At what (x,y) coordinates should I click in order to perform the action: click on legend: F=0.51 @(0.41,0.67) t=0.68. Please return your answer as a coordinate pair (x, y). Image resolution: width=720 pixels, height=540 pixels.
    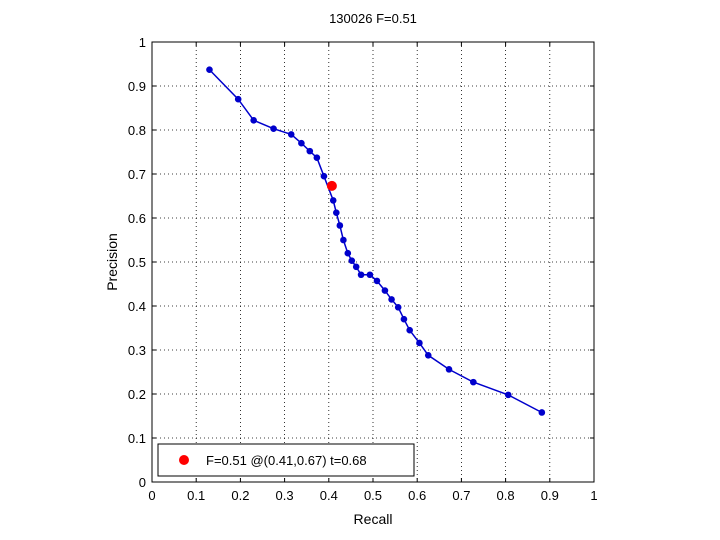
    Looking at the image, I should click on (286, 460).